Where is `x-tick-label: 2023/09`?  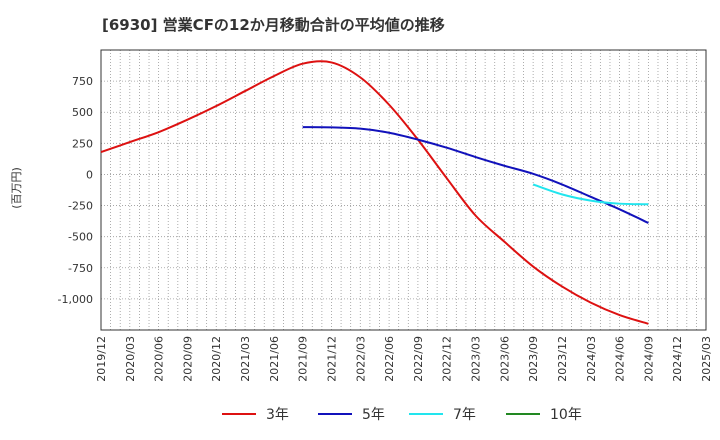
x-tick-label: 2023/09 is located at coordinates (533, 359).